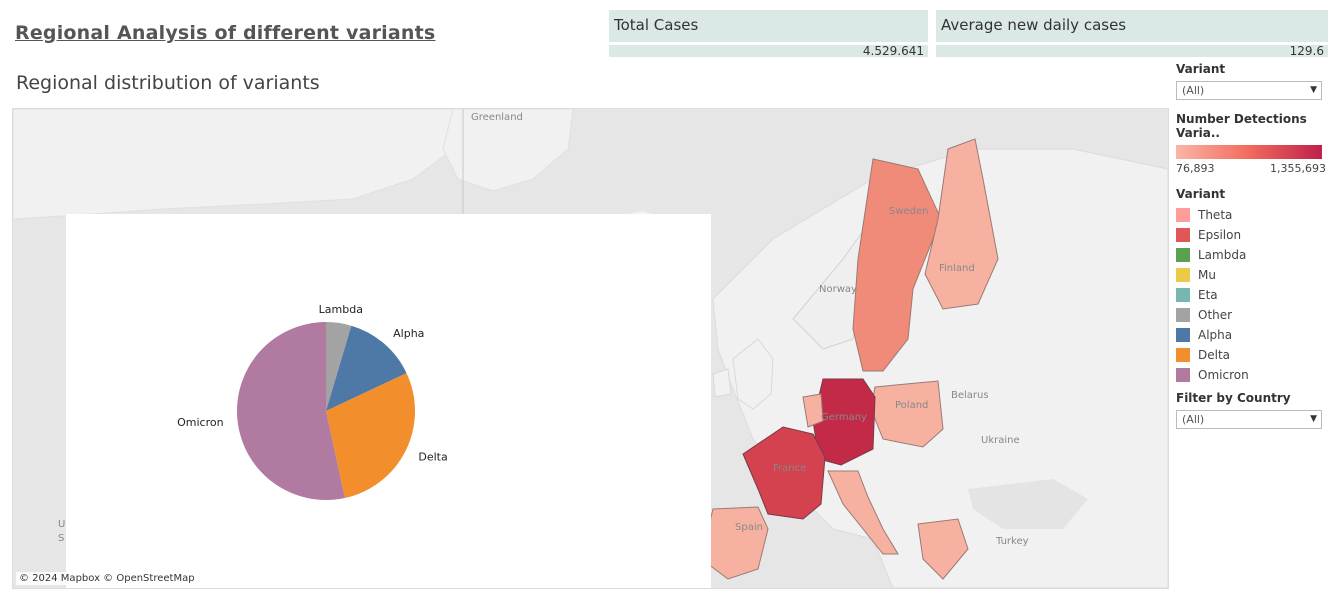 This screenshot has height=596, width=1341. I want to click on dashboard-title: Regional Analysis of different variants, so click(225, 33).